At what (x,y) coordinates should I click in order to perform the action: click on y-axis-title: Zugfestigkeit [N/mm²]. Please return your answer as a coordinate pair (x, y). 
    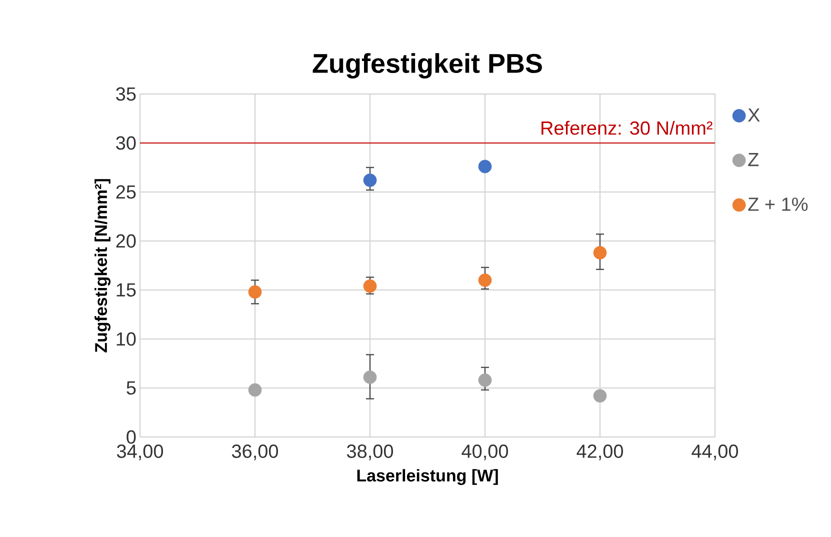
    Looking at the image, I should click on (102, 265).